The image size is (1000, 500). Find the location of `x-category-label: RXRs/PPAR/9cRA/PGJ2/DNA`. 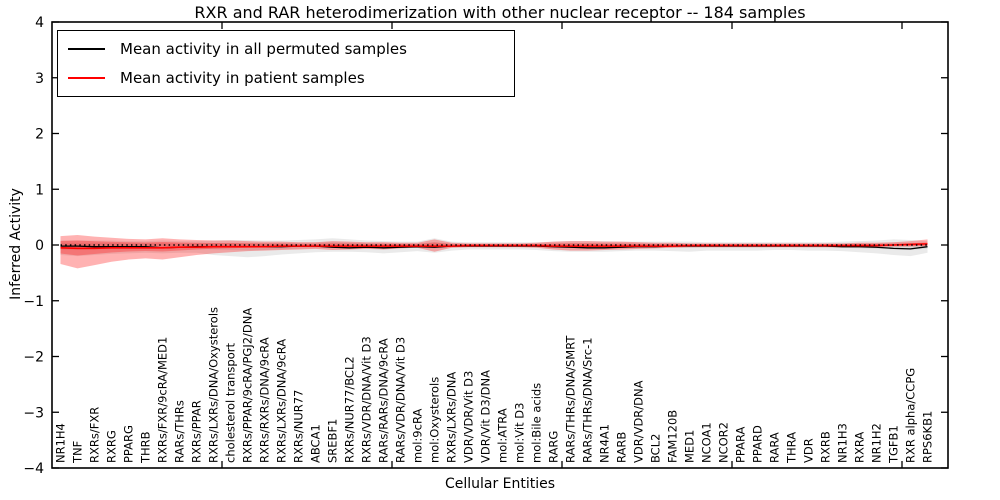

x-category-label: RXRs/PPAR/9cRA/PGJ2/DNA is located at coordinates (248, 385).